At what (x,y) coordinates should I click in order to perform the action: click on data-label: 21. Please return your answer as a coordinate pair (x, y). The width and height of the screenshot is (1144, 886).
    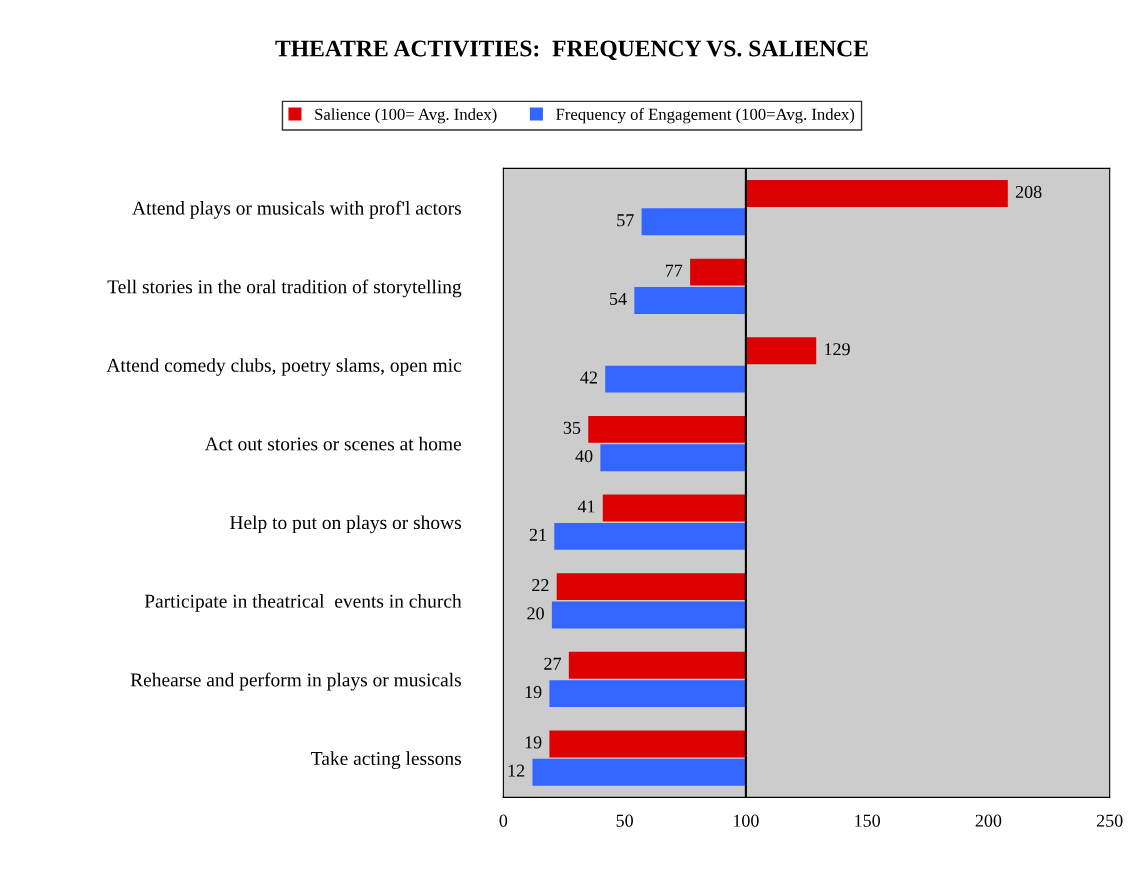
    Looking at the image, I should click on (537, 534).